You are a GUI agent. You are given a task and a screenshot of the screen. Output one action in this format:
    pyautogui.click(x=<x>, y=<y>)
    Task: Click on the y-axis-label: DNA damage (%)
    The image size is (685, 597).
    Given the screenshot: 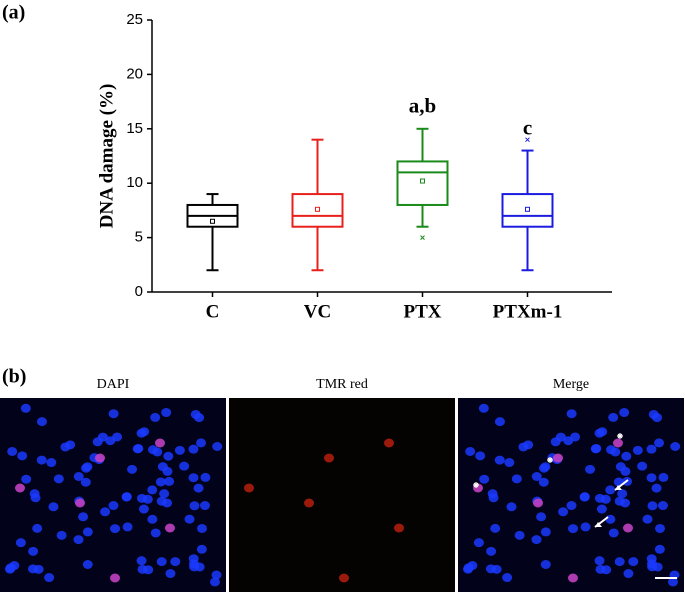 What is the action you would take?
    pyautogui.click(x=106, y=156)
    